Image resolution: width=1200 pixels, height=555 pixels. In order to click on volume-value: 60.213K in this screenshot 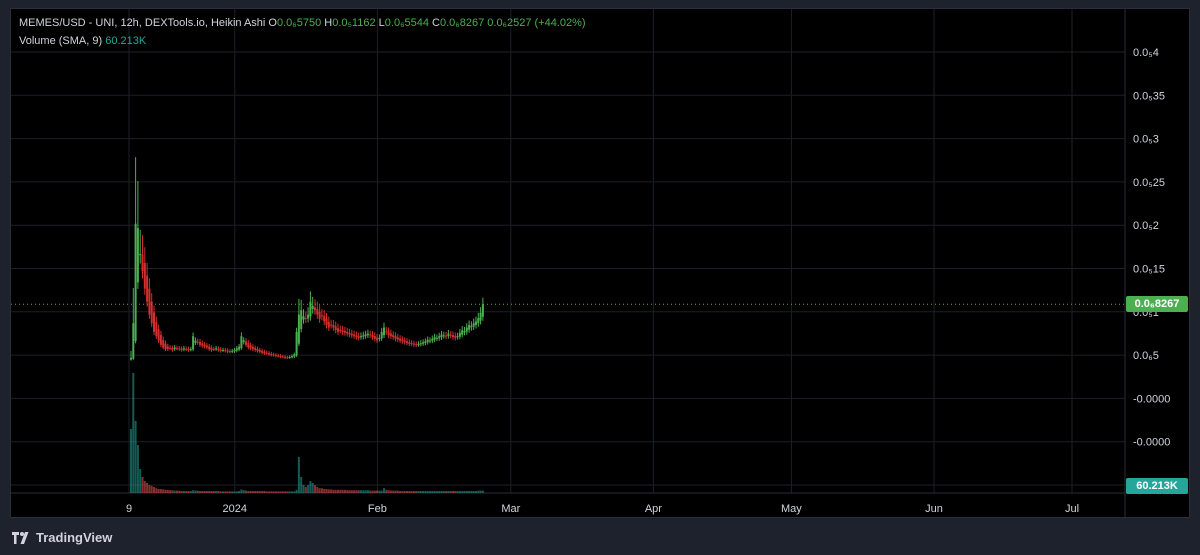, I will do `click(126, 41)`.